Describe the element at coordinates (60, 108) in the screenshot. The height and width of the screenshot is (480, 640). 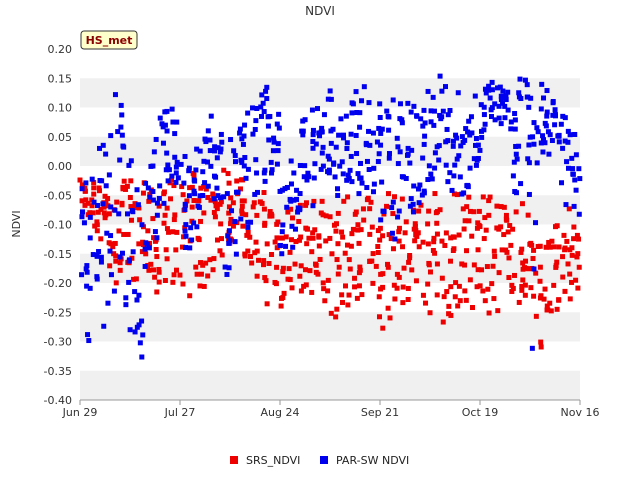
I see `y-tick-label: 0.10` at that location.